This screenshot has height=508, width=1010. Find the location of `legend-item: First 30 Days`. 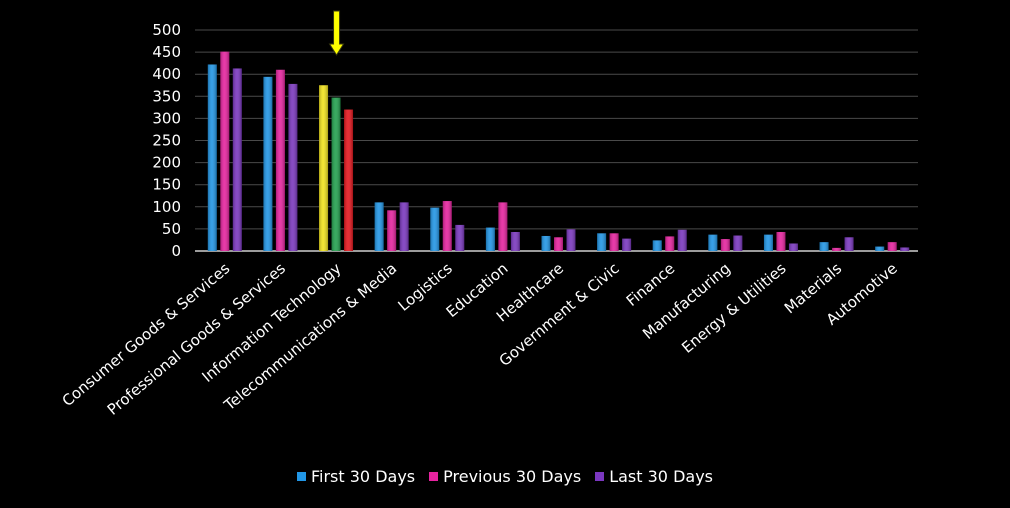

legend-item: First 30 Days is located at coordinates (356, 476).